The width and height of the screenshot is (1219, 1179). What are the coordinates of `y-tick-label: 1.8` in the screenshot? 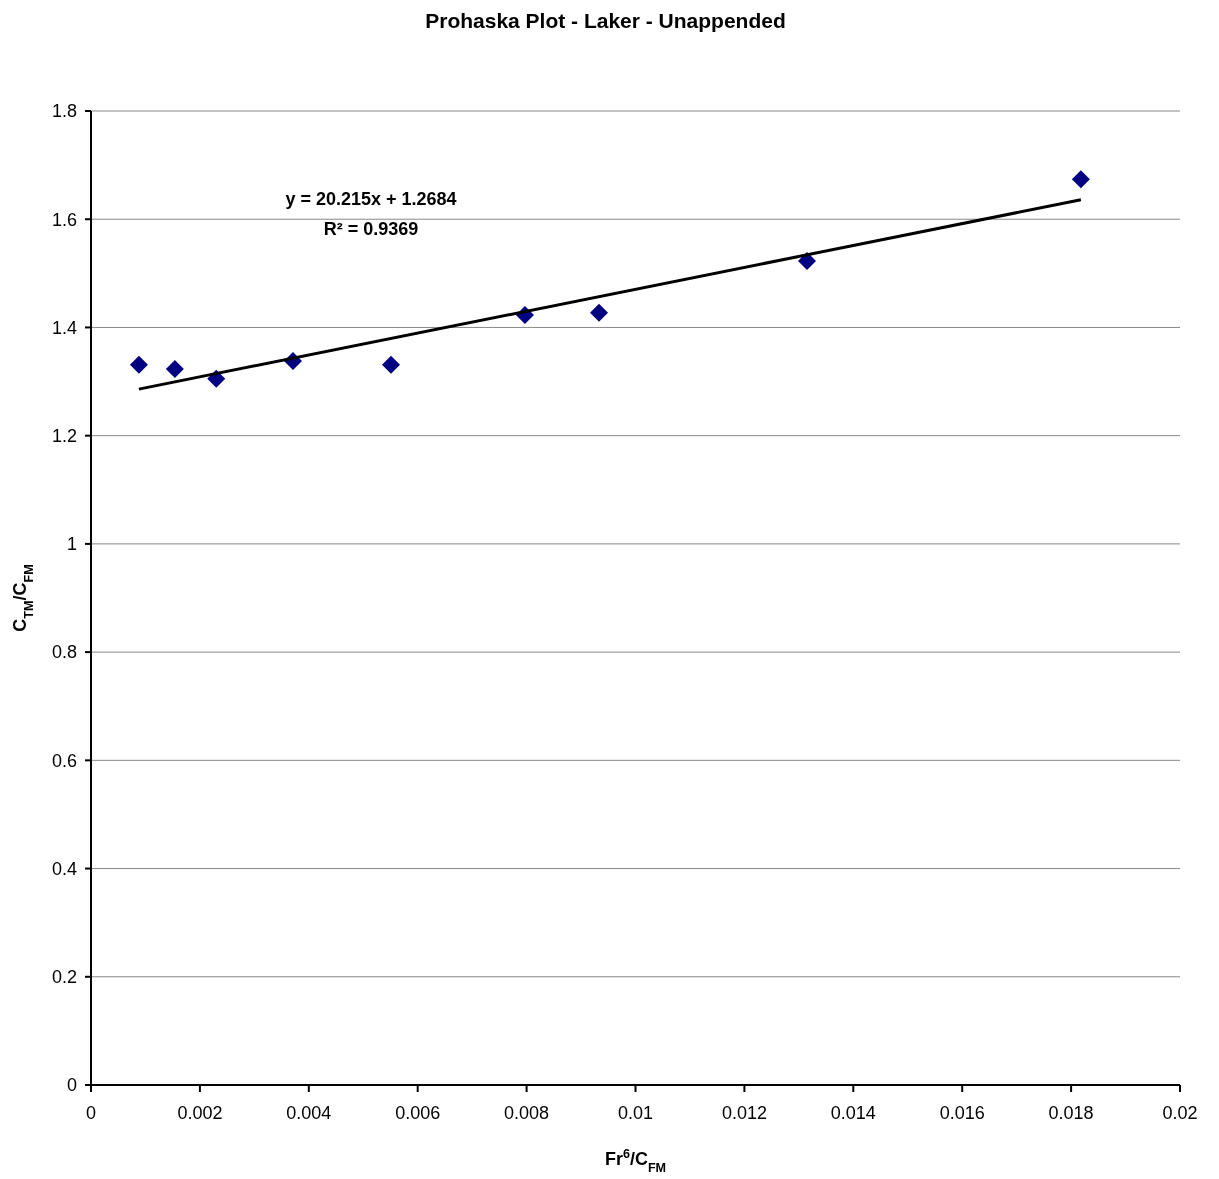 It's located at (64, 111).